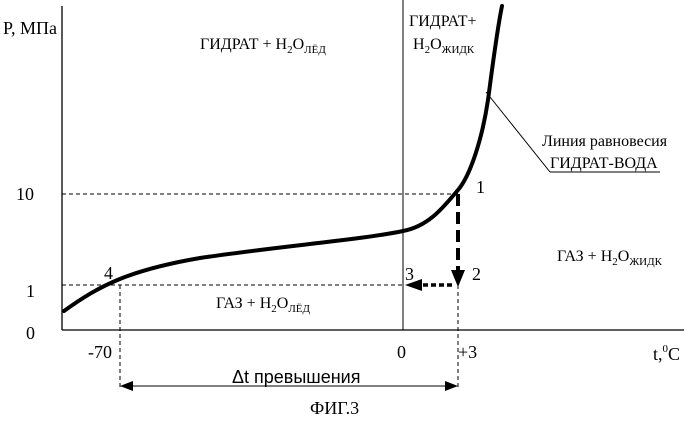  Describe the element at coordinates (674, 354) in the screenshot. I see `x-axis-label-unit: C` at that location.